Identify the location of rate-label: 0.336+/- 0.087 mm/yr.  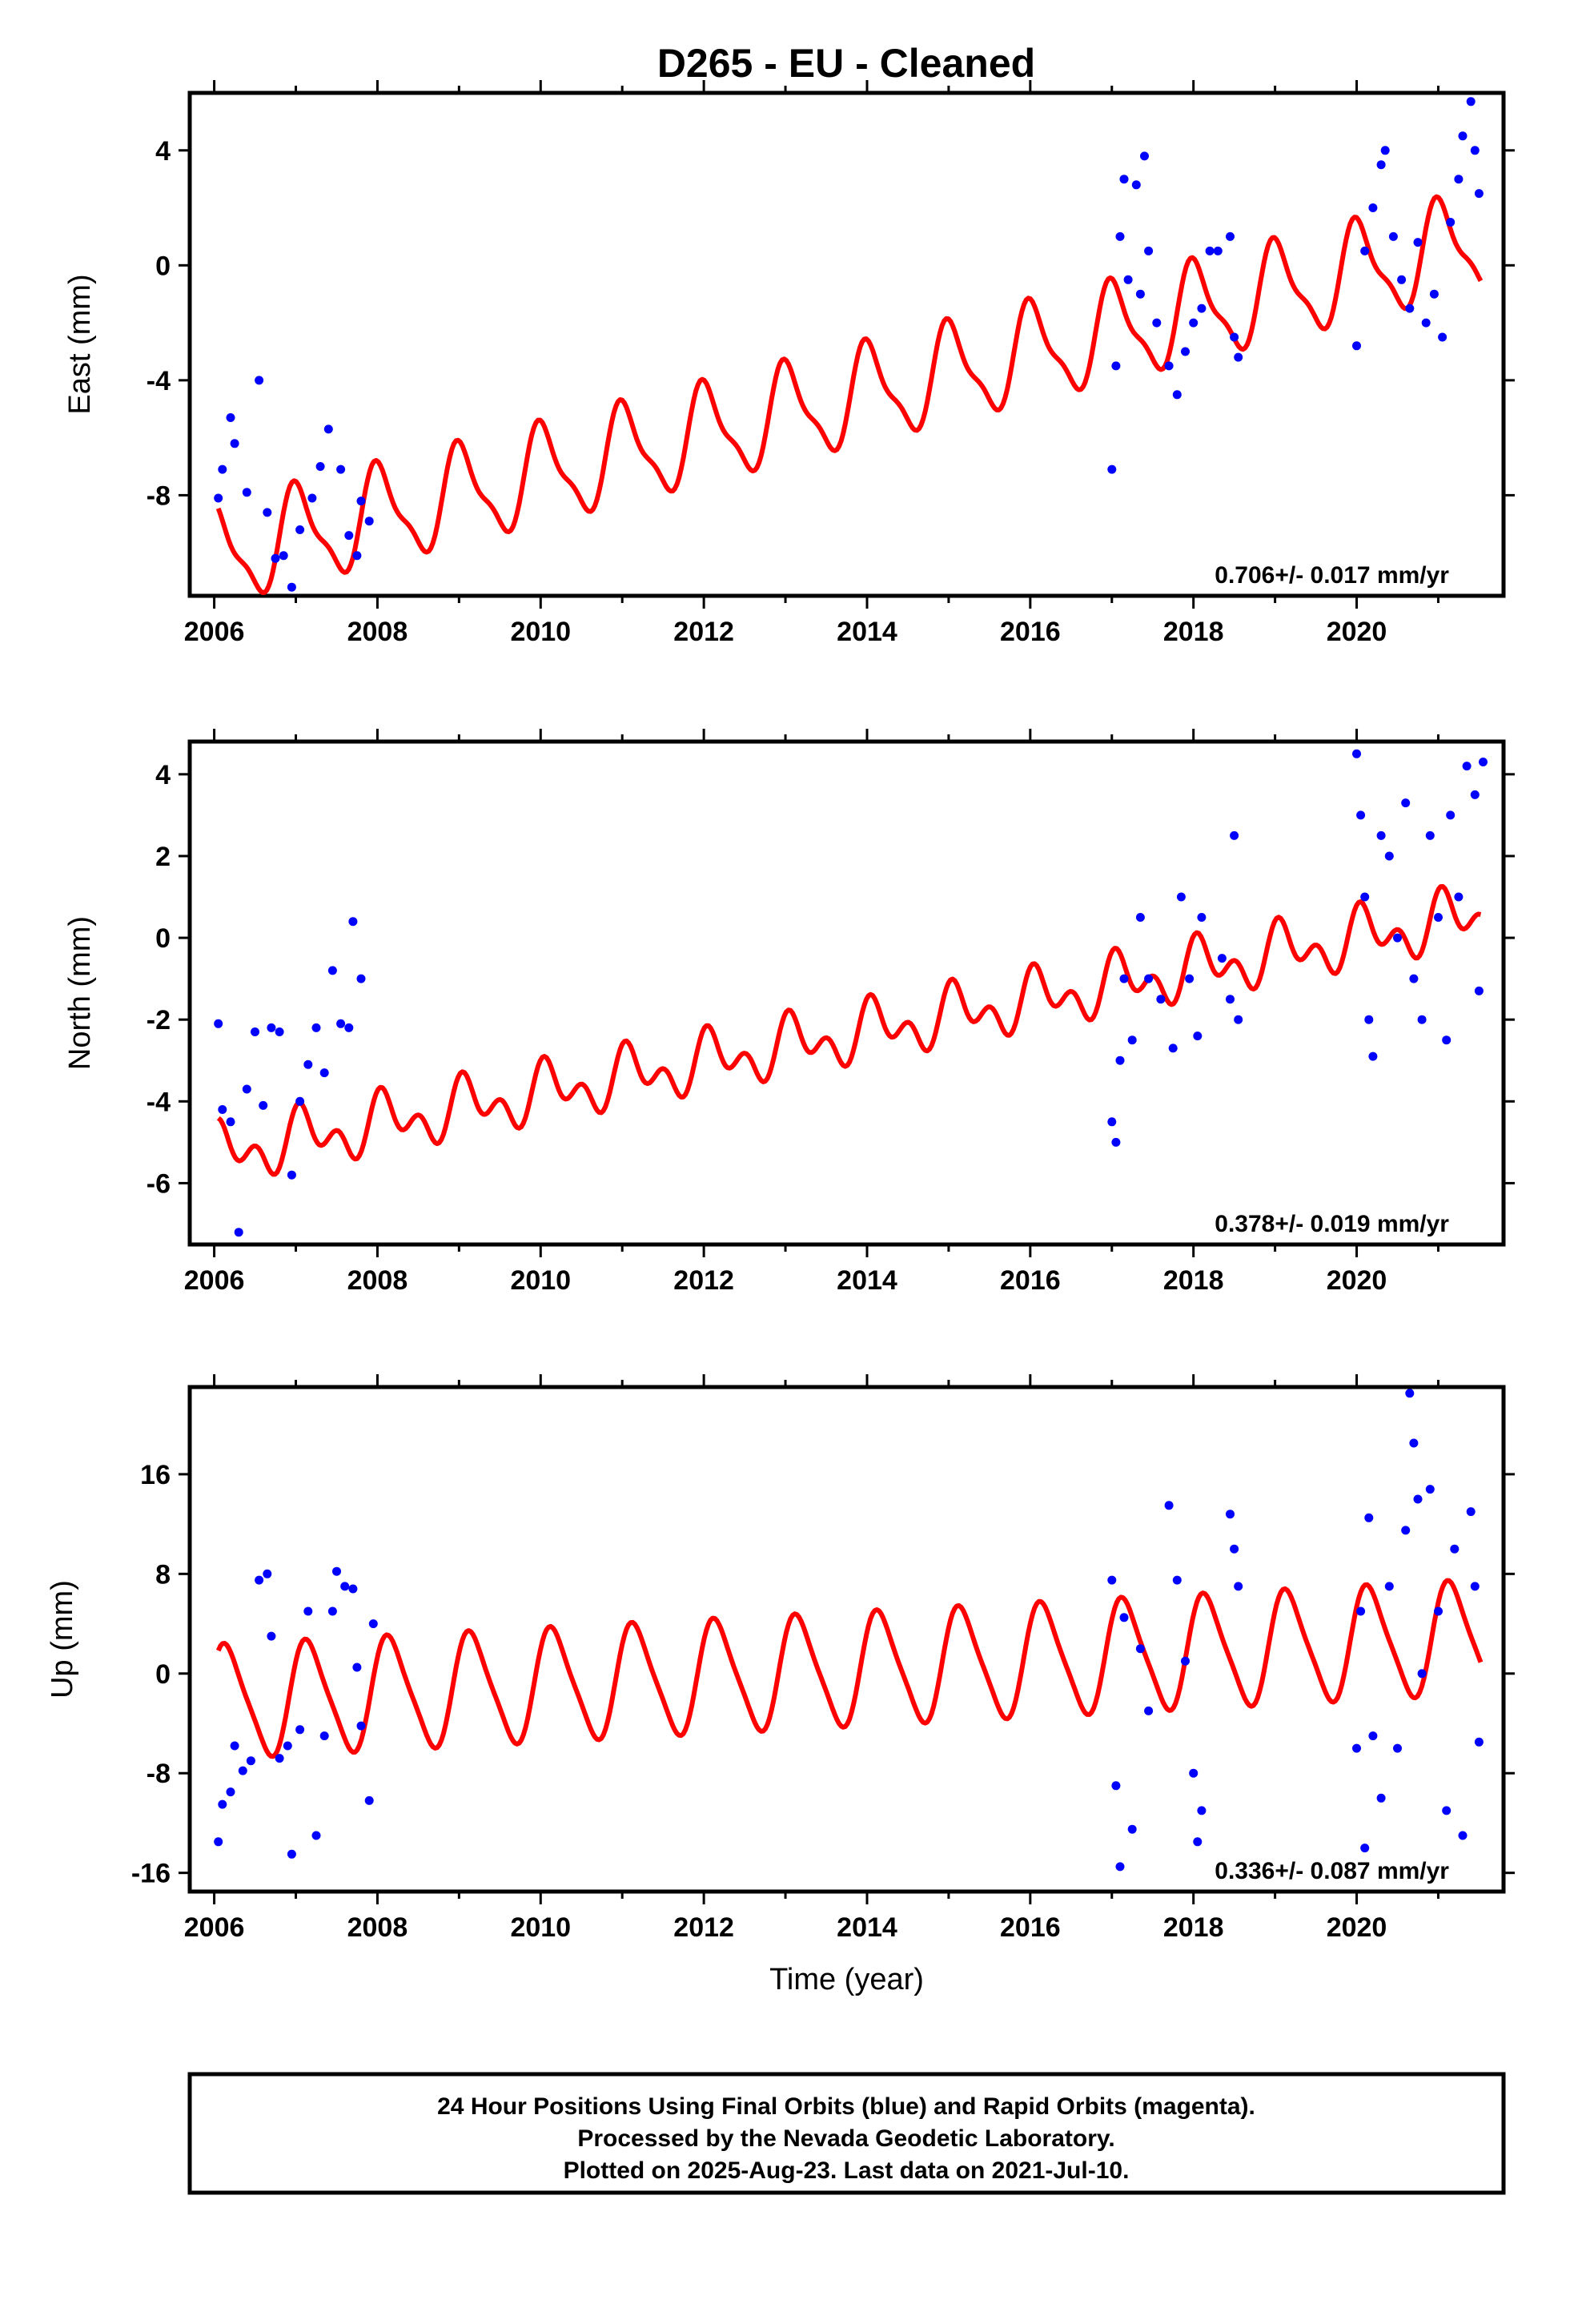
(1332, 1871).